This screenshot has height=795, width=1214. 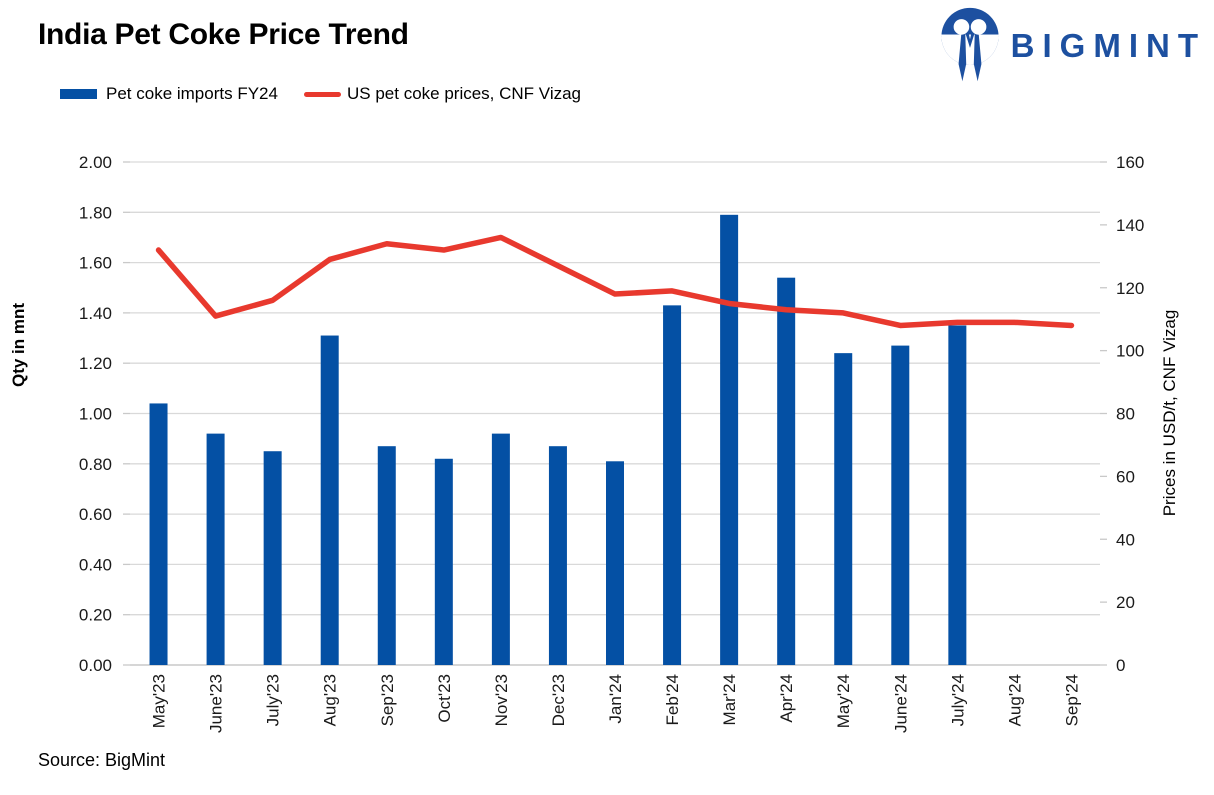 What do you see at coordinates (330, 700) in the screenshot?
I see `x-axis-label-Aug'23: Aug'23` at bounding box center [330, 700].